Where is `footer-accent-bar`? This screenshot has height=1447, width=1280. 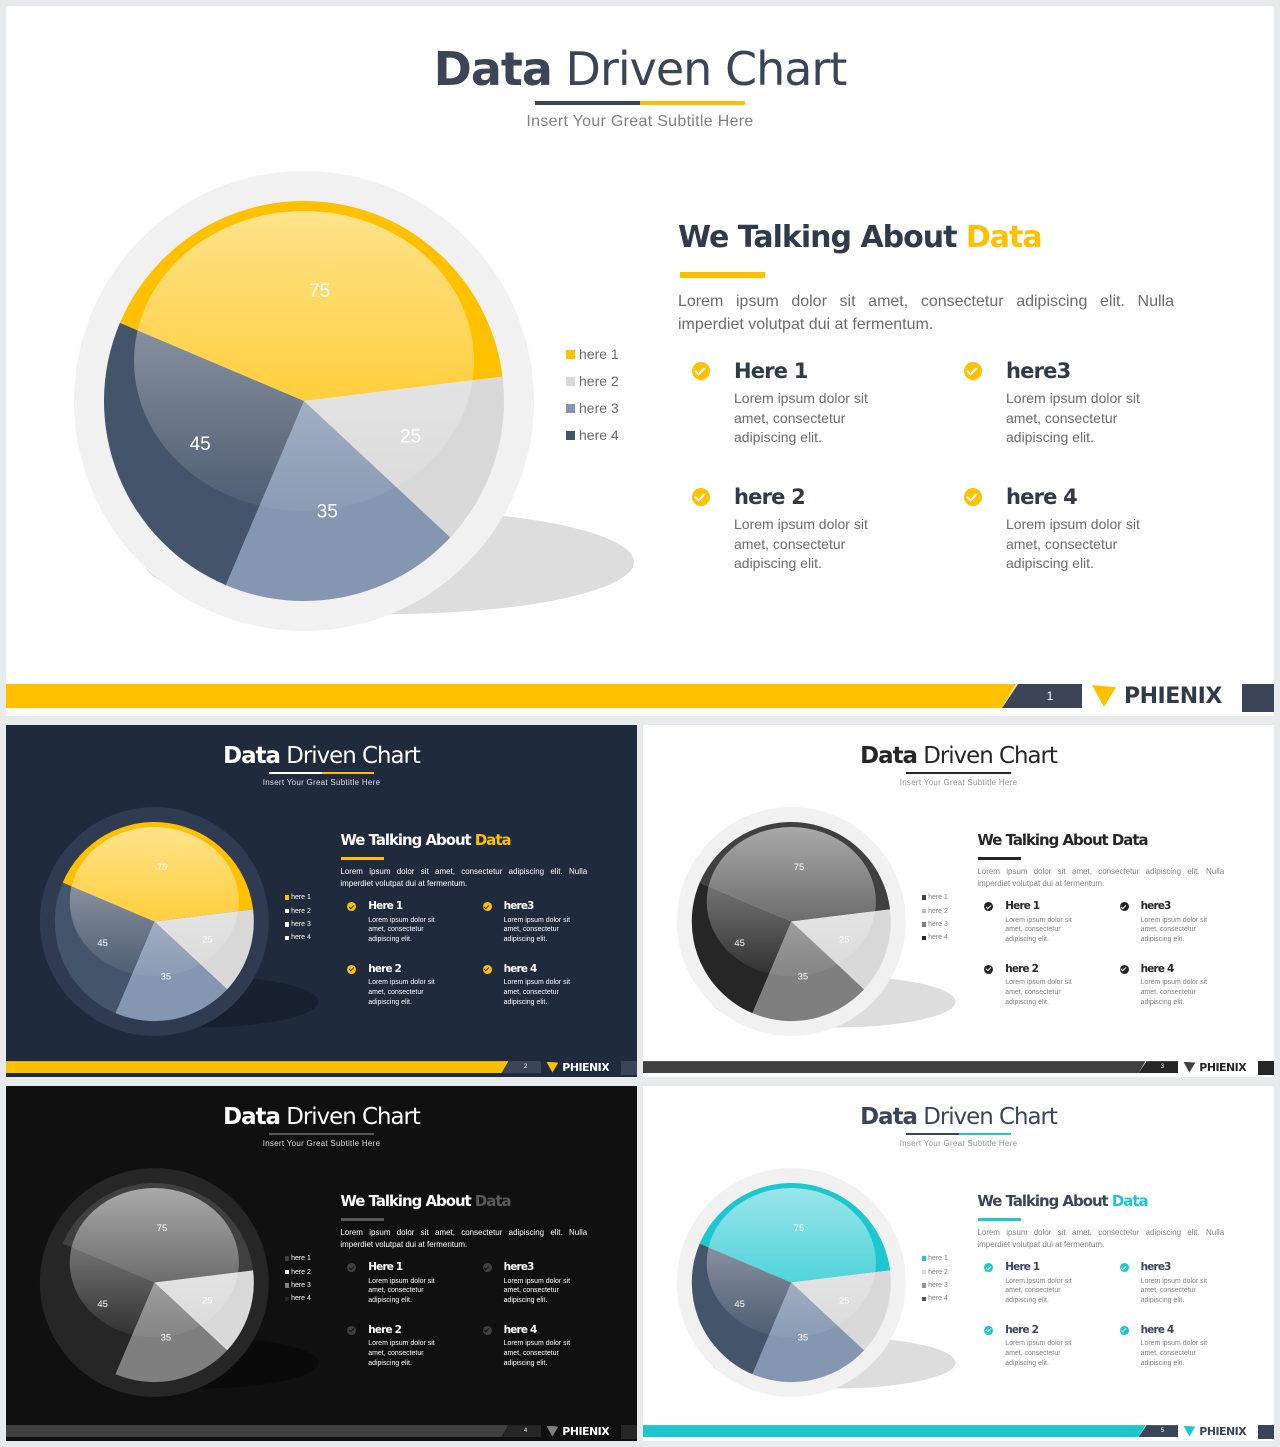 footer-accent-bar is located at coordinates (511, 696).